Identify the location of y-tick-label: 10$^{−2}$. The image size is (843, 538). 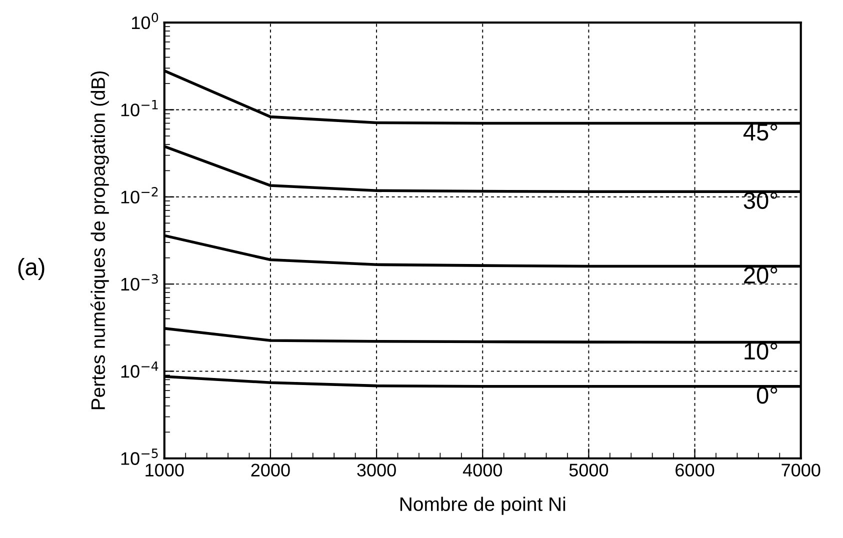
(139, 195).